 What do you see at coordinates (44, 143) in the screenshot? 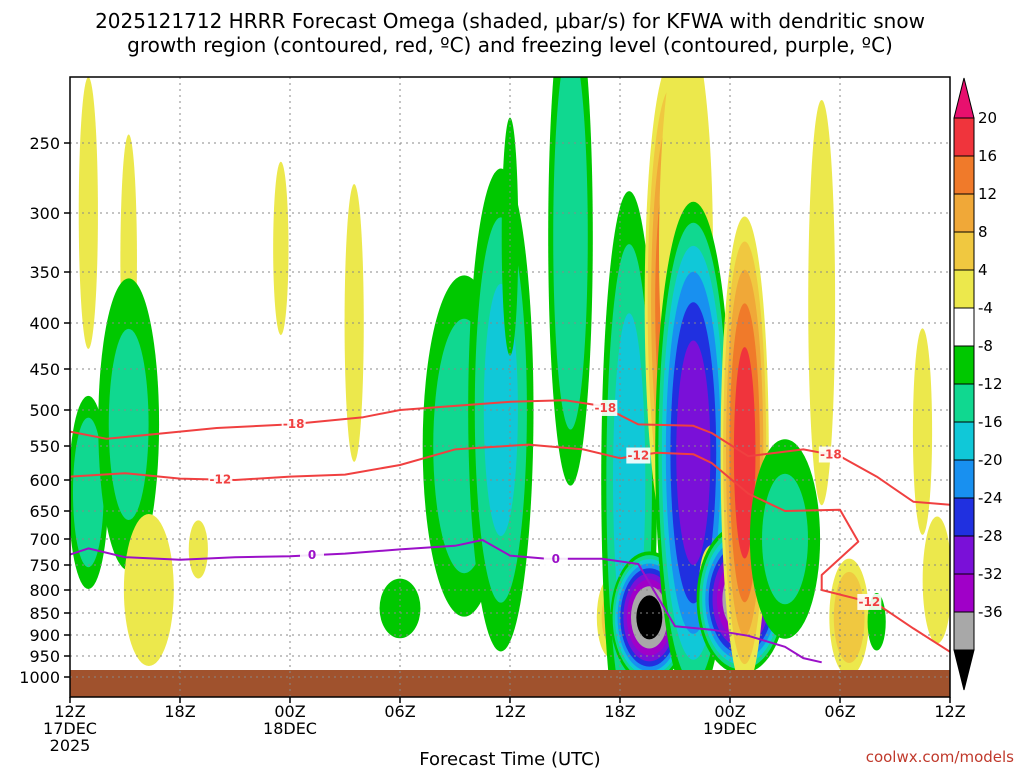
I see `y-tick-label: 250` at bounding box center [44, 143].